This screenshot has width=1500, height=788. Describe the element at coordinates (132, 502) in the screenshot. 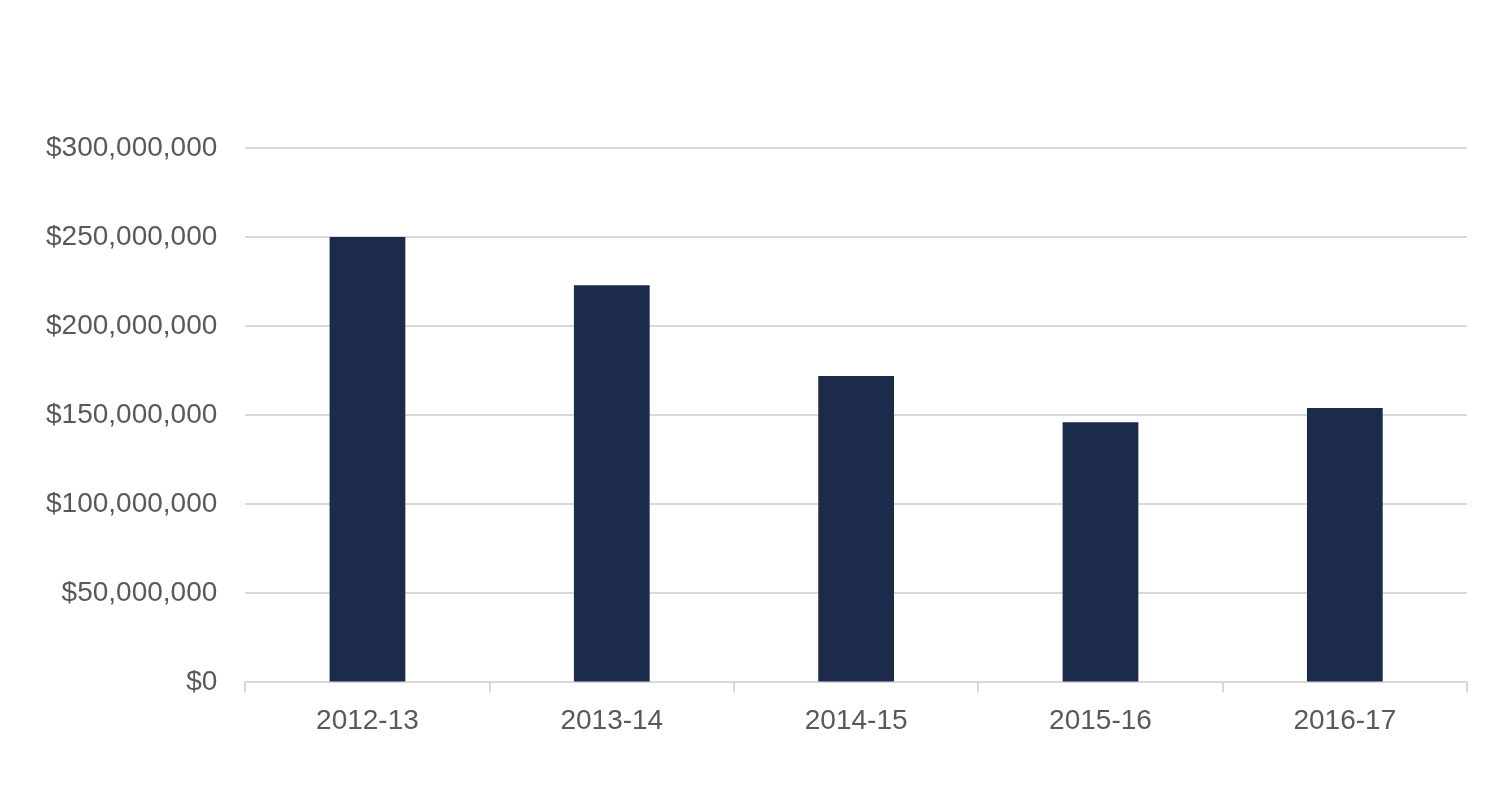

I see `y-tick-label: $100,000,000` at that location.